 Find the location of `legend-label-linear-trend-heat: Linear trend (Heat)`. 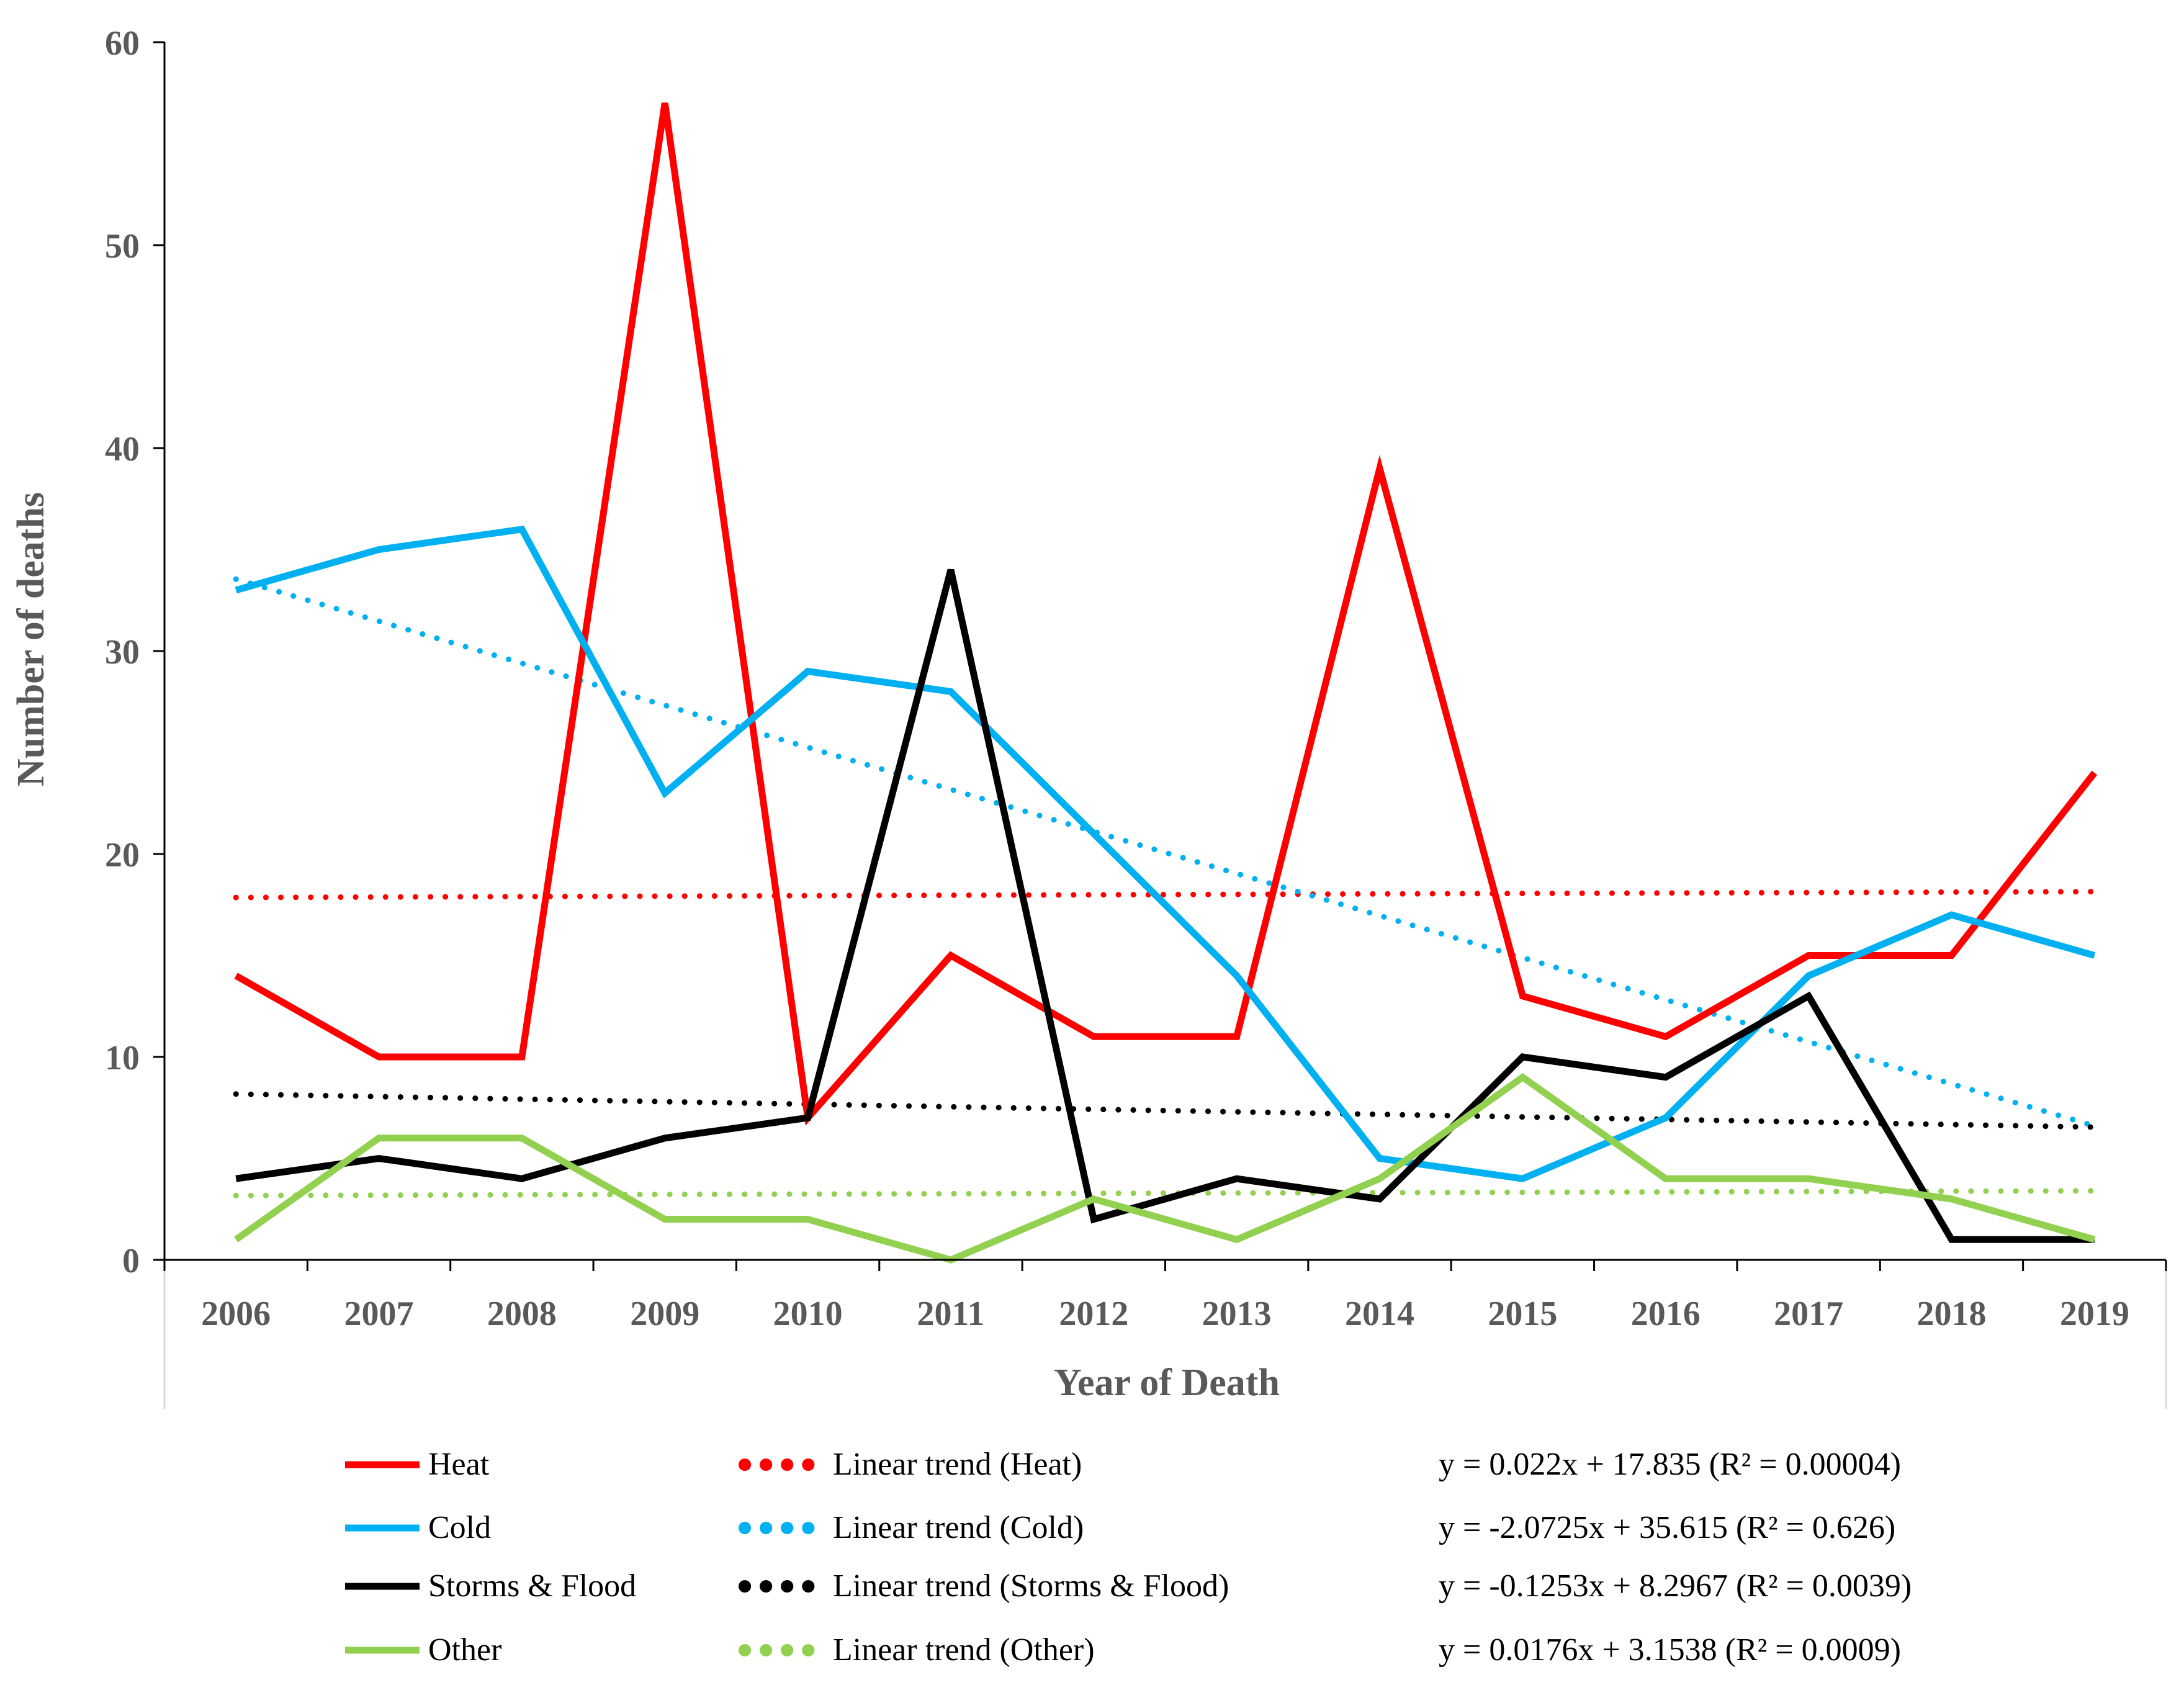

legend-label-linear-trend-heat: Linear trend (Heat) is located at coordinates (957, 1464).